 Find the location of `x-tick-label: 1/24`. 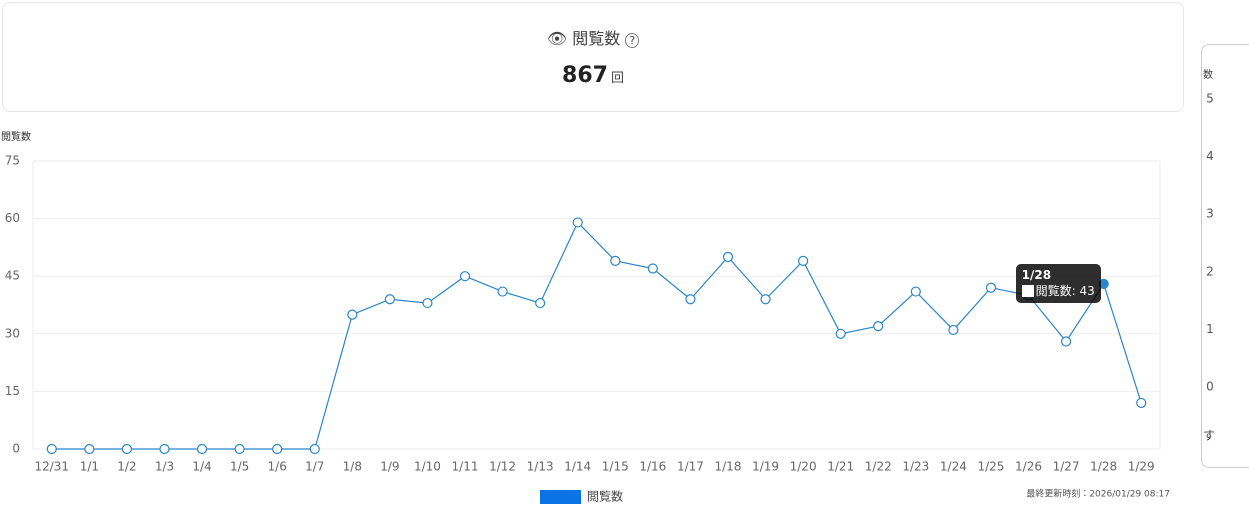

x-tick-label: 1/24 is located at coordinates (953, 467).